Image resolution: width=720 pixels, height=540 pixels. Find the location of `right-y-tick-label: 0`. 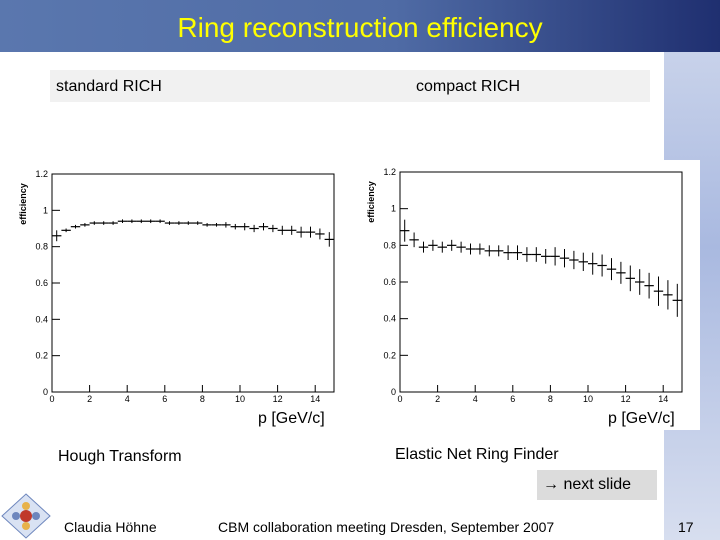

right-y-tick-label: 0 is located at coordinates (393, 392).